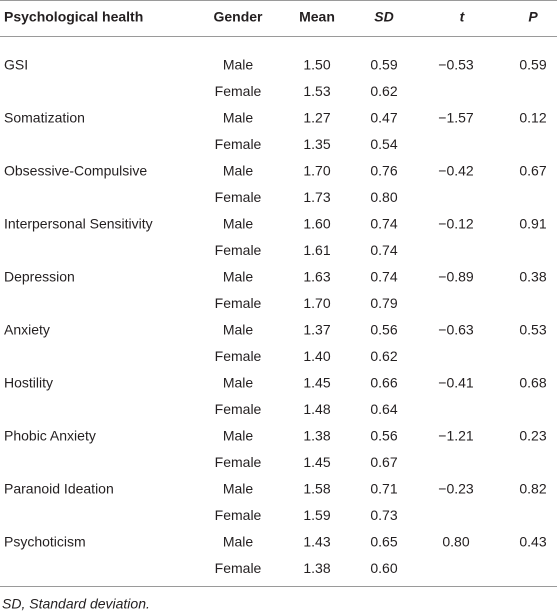 The height and width of the screenshot is (616, 557). What do you see at coordinates (383, 462) in the screenshot?
I see `sd-cell: 0.67` at bounding box center [383, 462].